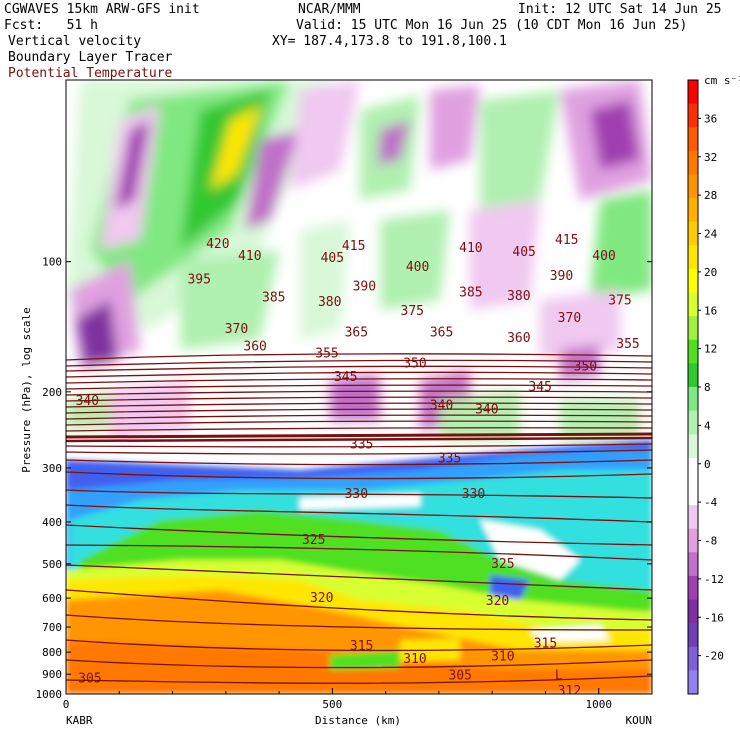  I want to click on org-label: NCAR/MMM, so click(329, 9).